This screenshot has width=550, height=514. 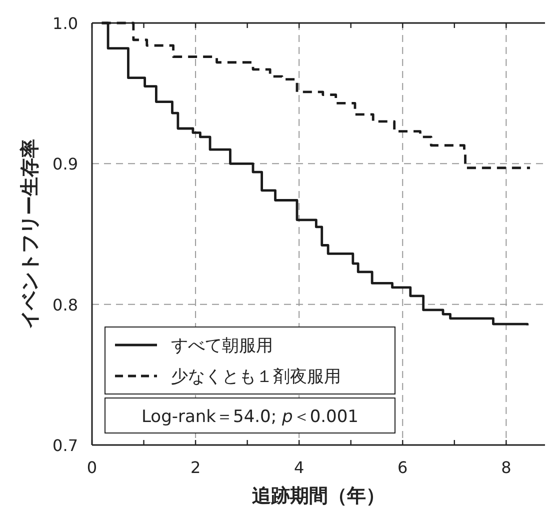 What do you see at coordinates (65, 164) in the screenshot?
I see `y-tick-label: 0.9` at bounding box center [65, 164].